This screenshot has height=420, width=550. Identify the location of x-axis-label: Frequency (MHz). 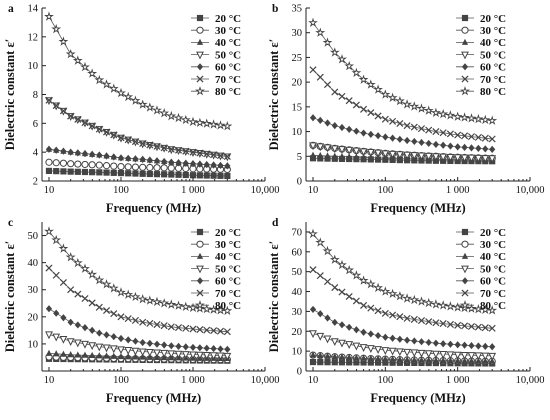
(417, 208).